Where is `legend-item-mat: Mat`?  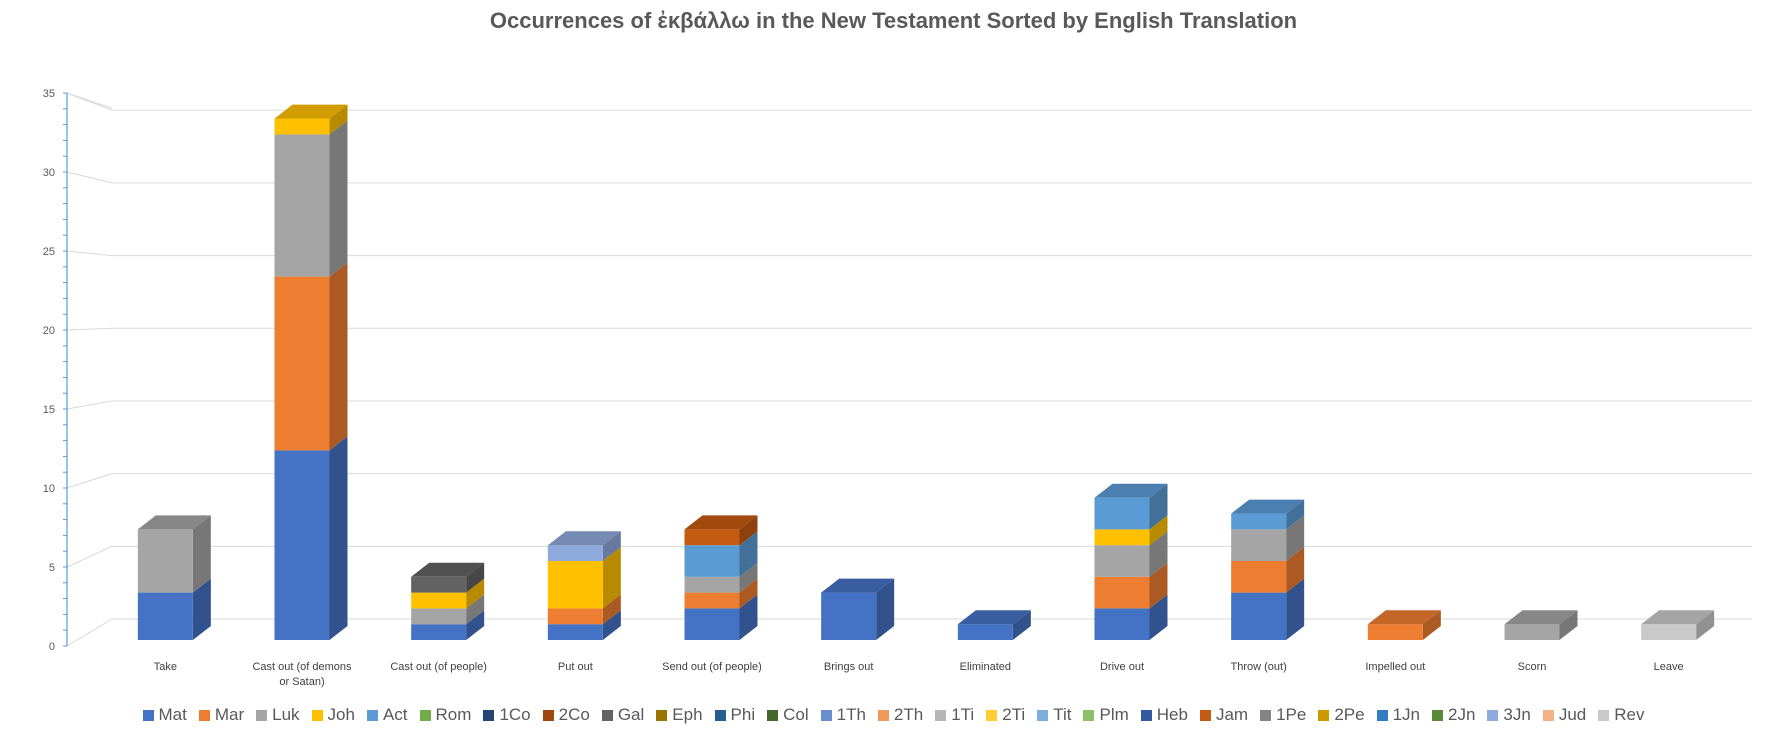
legend-item-mat: Mat is located at coordinates (164, 715).